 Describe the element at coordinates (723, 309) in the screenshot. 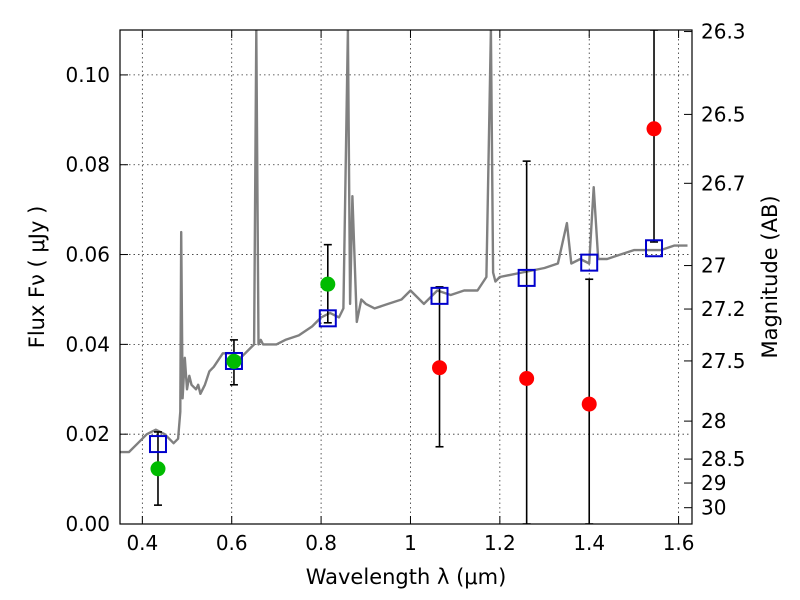

I see `y2-tick-label: 27.2` at that location.